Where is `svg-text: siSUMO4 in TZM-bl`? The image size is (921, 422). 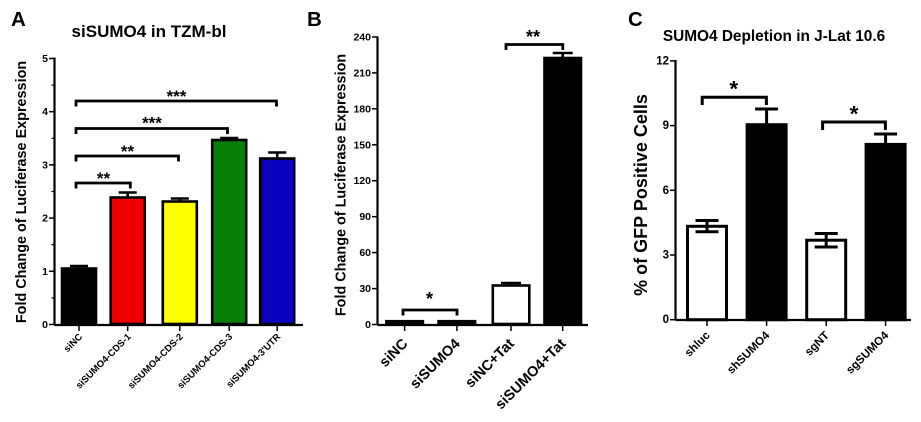
svg-text: siSUMO4 in TZM-bl is located at coordinates (149, 31).